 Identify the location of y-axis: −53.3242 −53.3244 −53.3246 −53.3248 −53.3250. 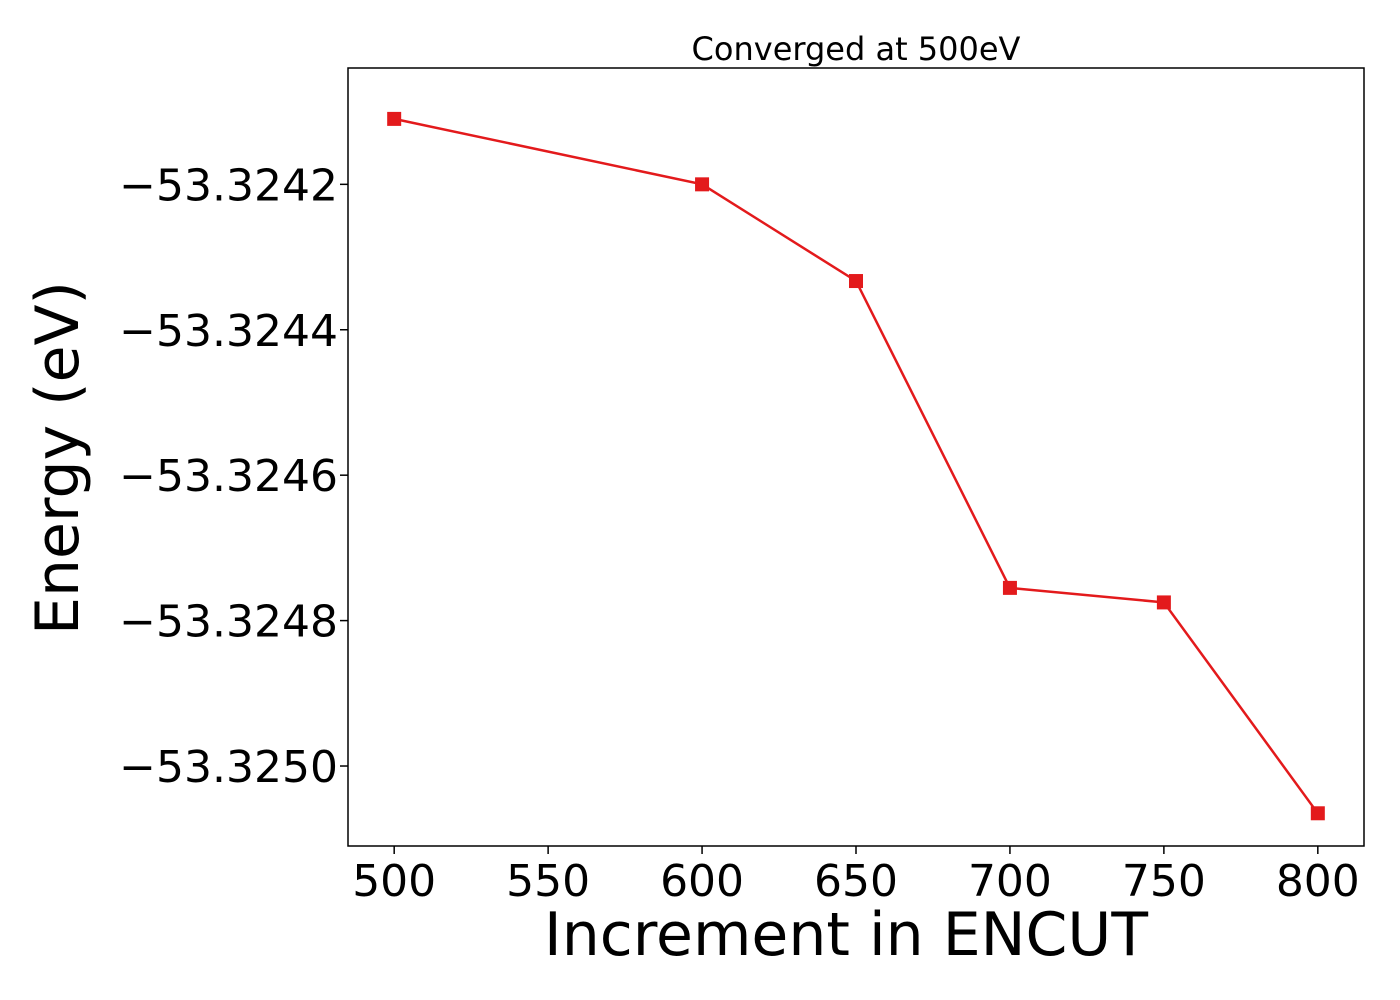
(233, 476).